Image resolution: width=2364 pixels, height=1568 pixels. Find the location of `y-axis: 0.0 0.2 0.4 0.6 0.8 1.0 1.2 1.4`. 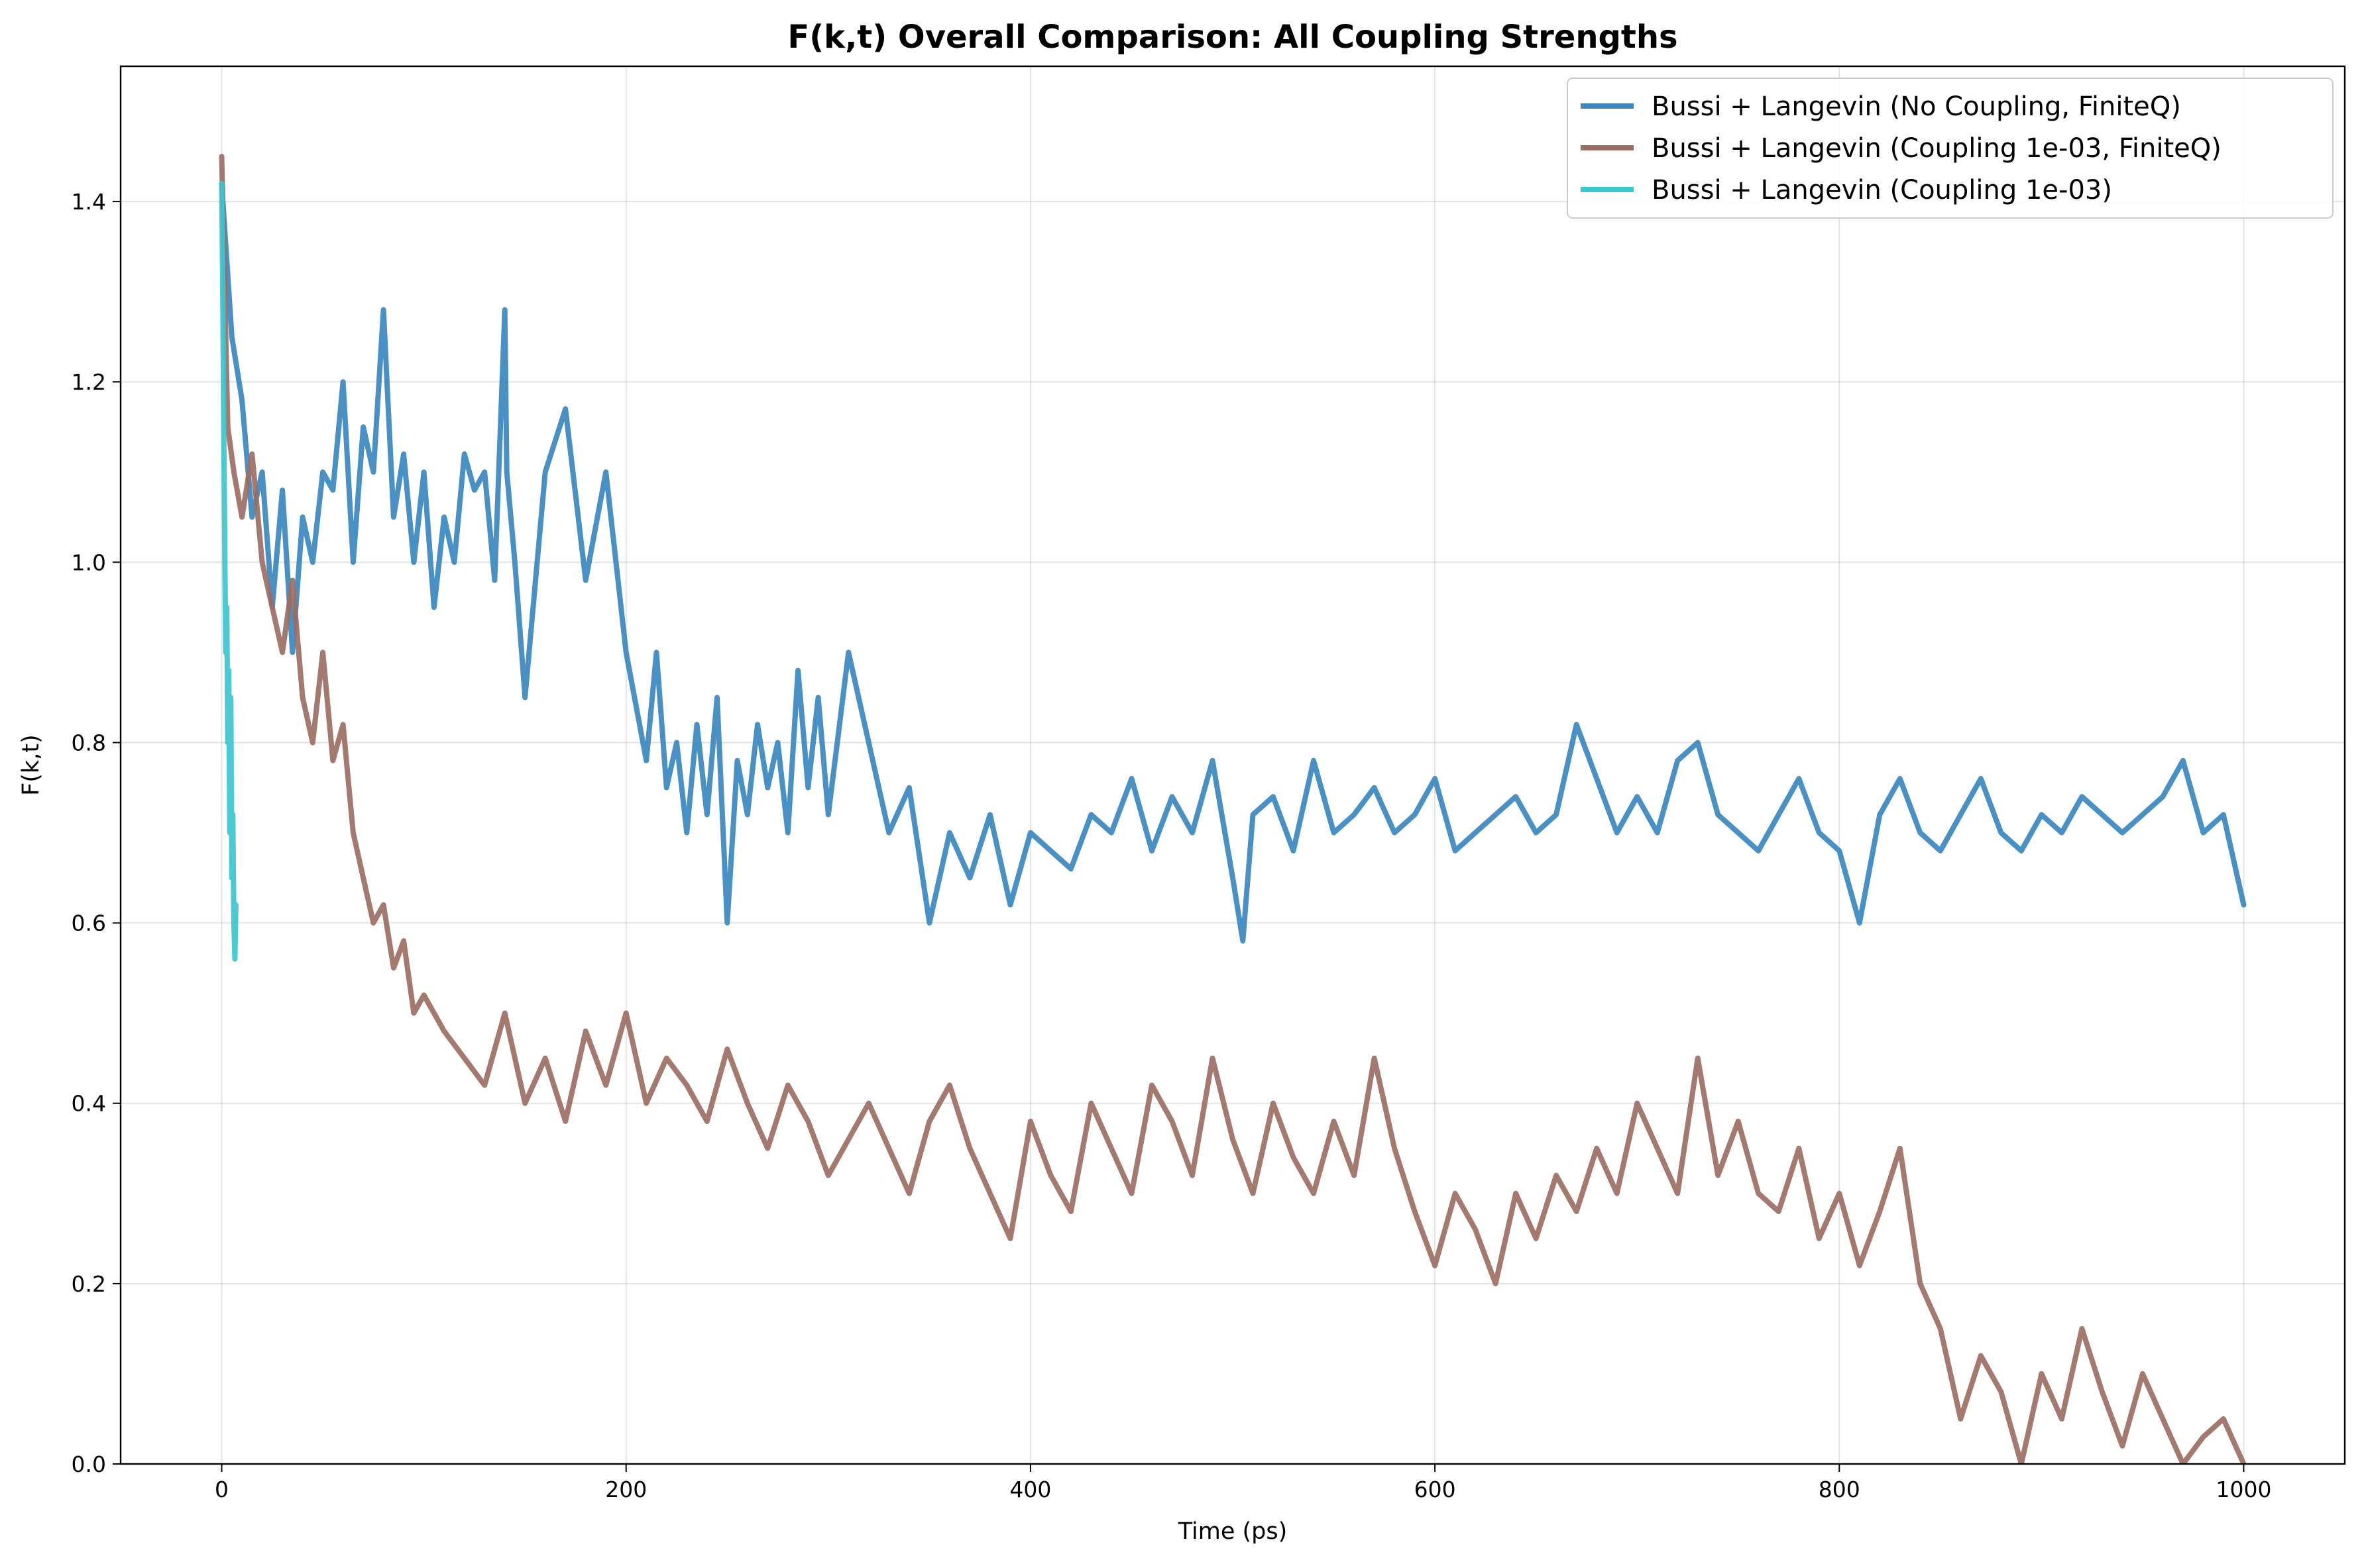

y-axis: 0.0 0.2 0.4 0.6 0.8 1.0 1.2 1.4 is located at coordinates (96, 833).